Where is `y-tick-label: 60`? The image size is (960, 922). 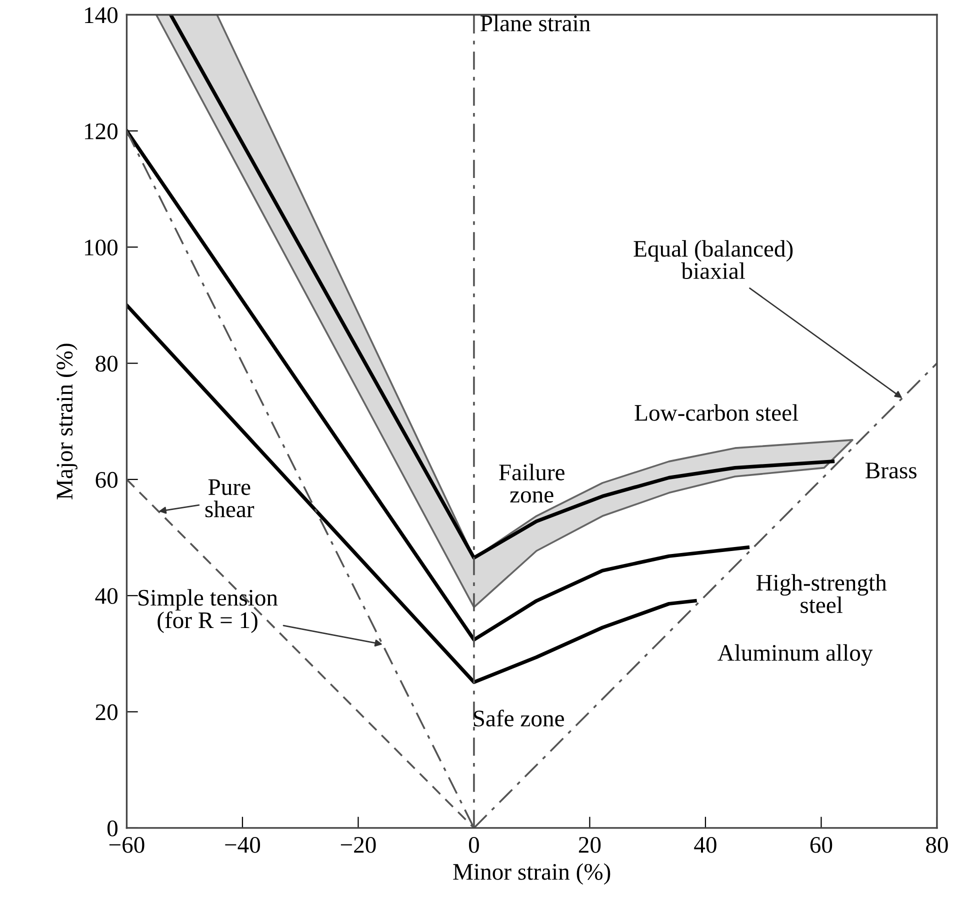
y-tick-label: 60 is located at coordinates (107, 480).